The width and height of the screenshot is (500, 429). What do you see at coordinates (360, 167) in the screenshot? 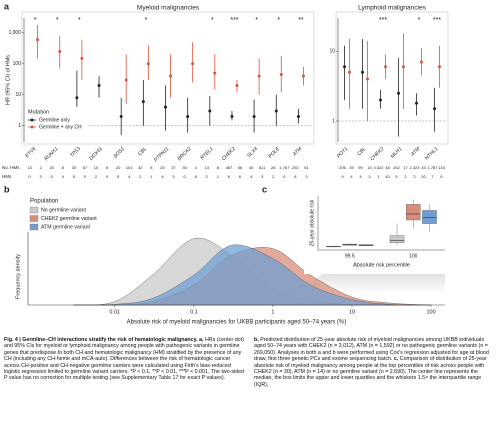
I see `count: 99` at bounding box center [360, 167].